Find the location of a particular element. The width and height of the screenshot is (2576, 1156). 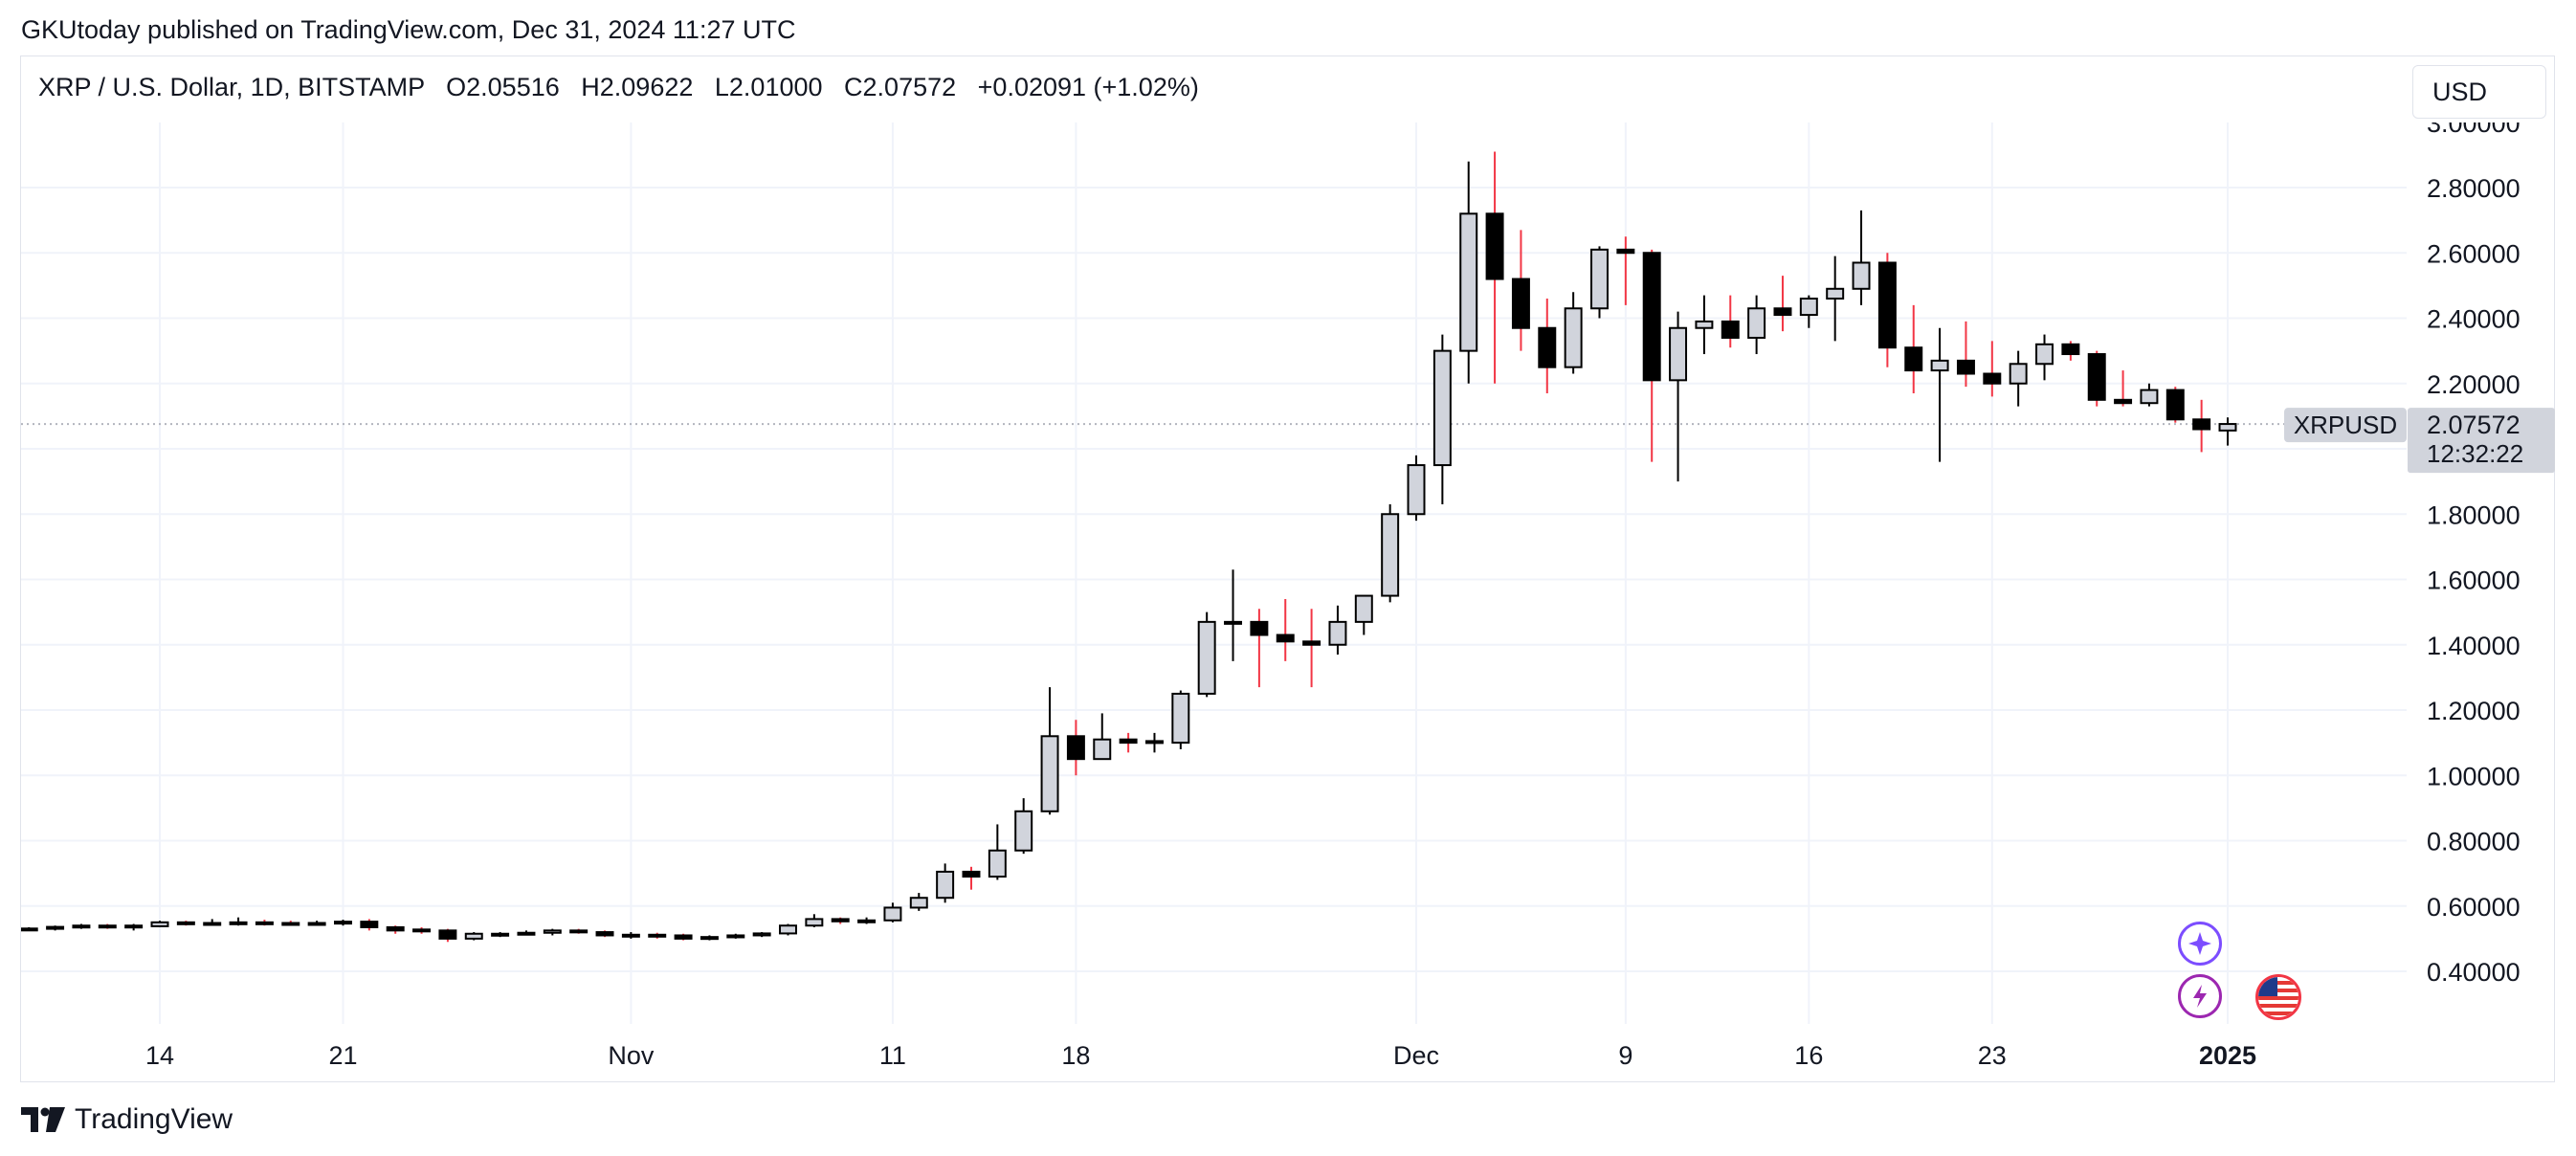

legend-close: C2.07572 is located at coordinates (900, 87).